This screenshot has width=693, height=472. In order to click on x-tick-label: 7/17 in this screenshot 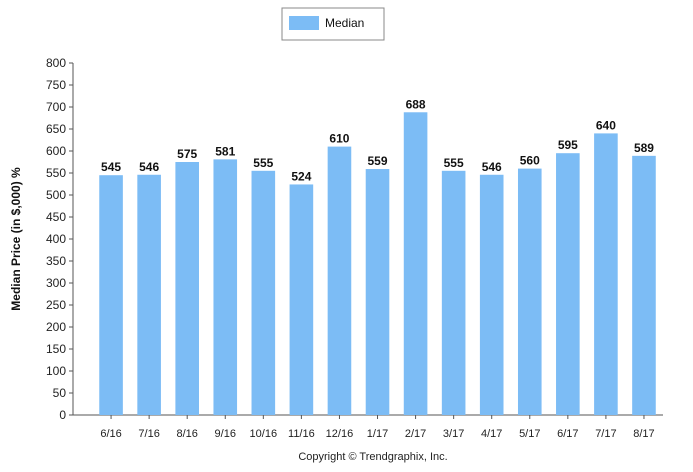, I will do `click(605, 434)`.